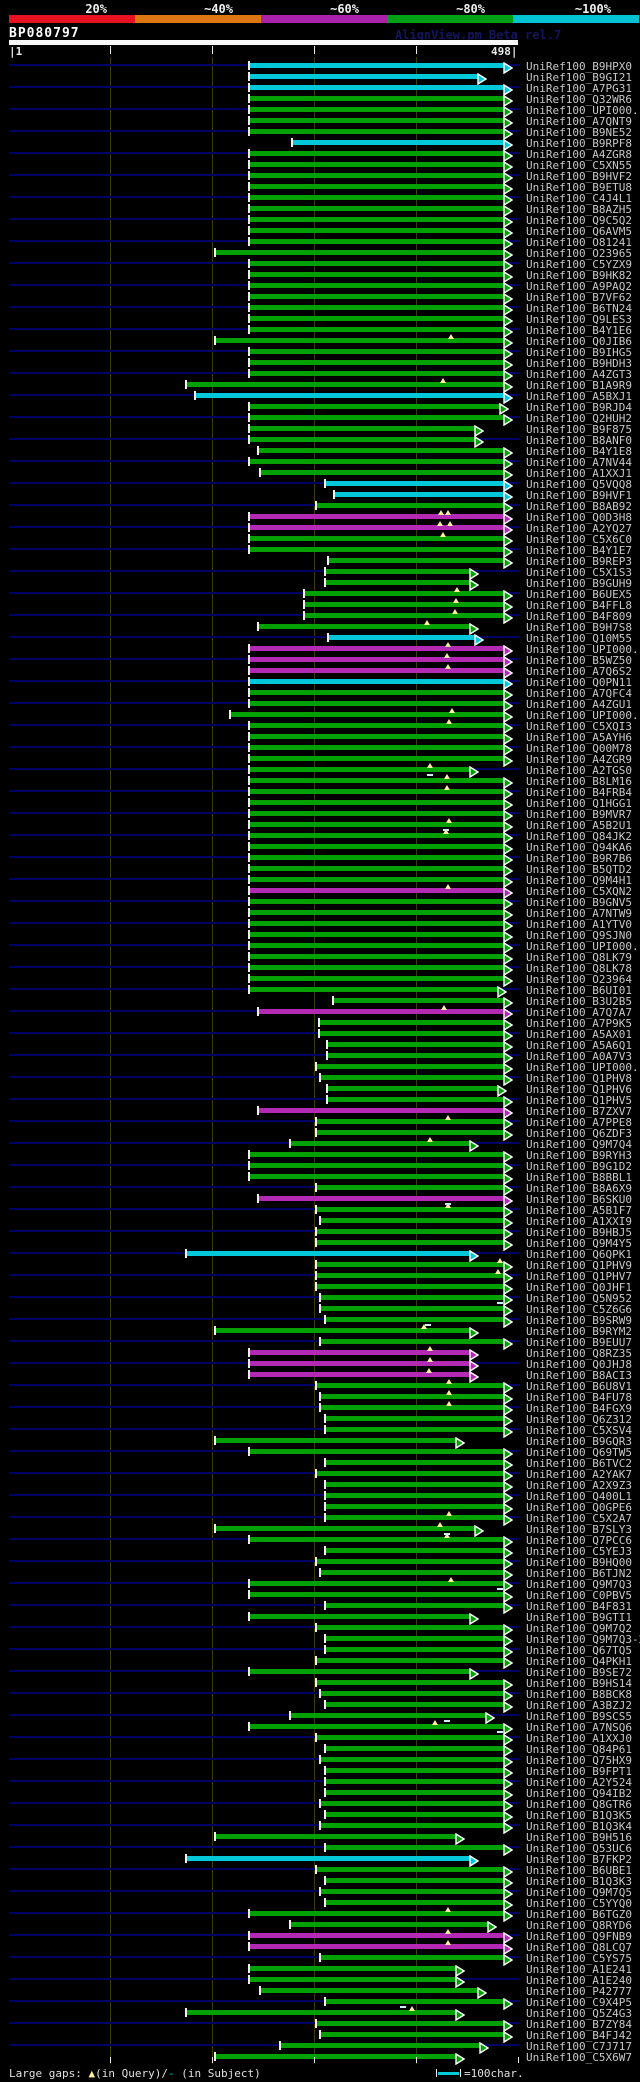 The image size is (640, 2082). Describe the element at coordinates (579, 616) in the screenshot. I see `subject-label: UniRef100_B4F809` at that location.